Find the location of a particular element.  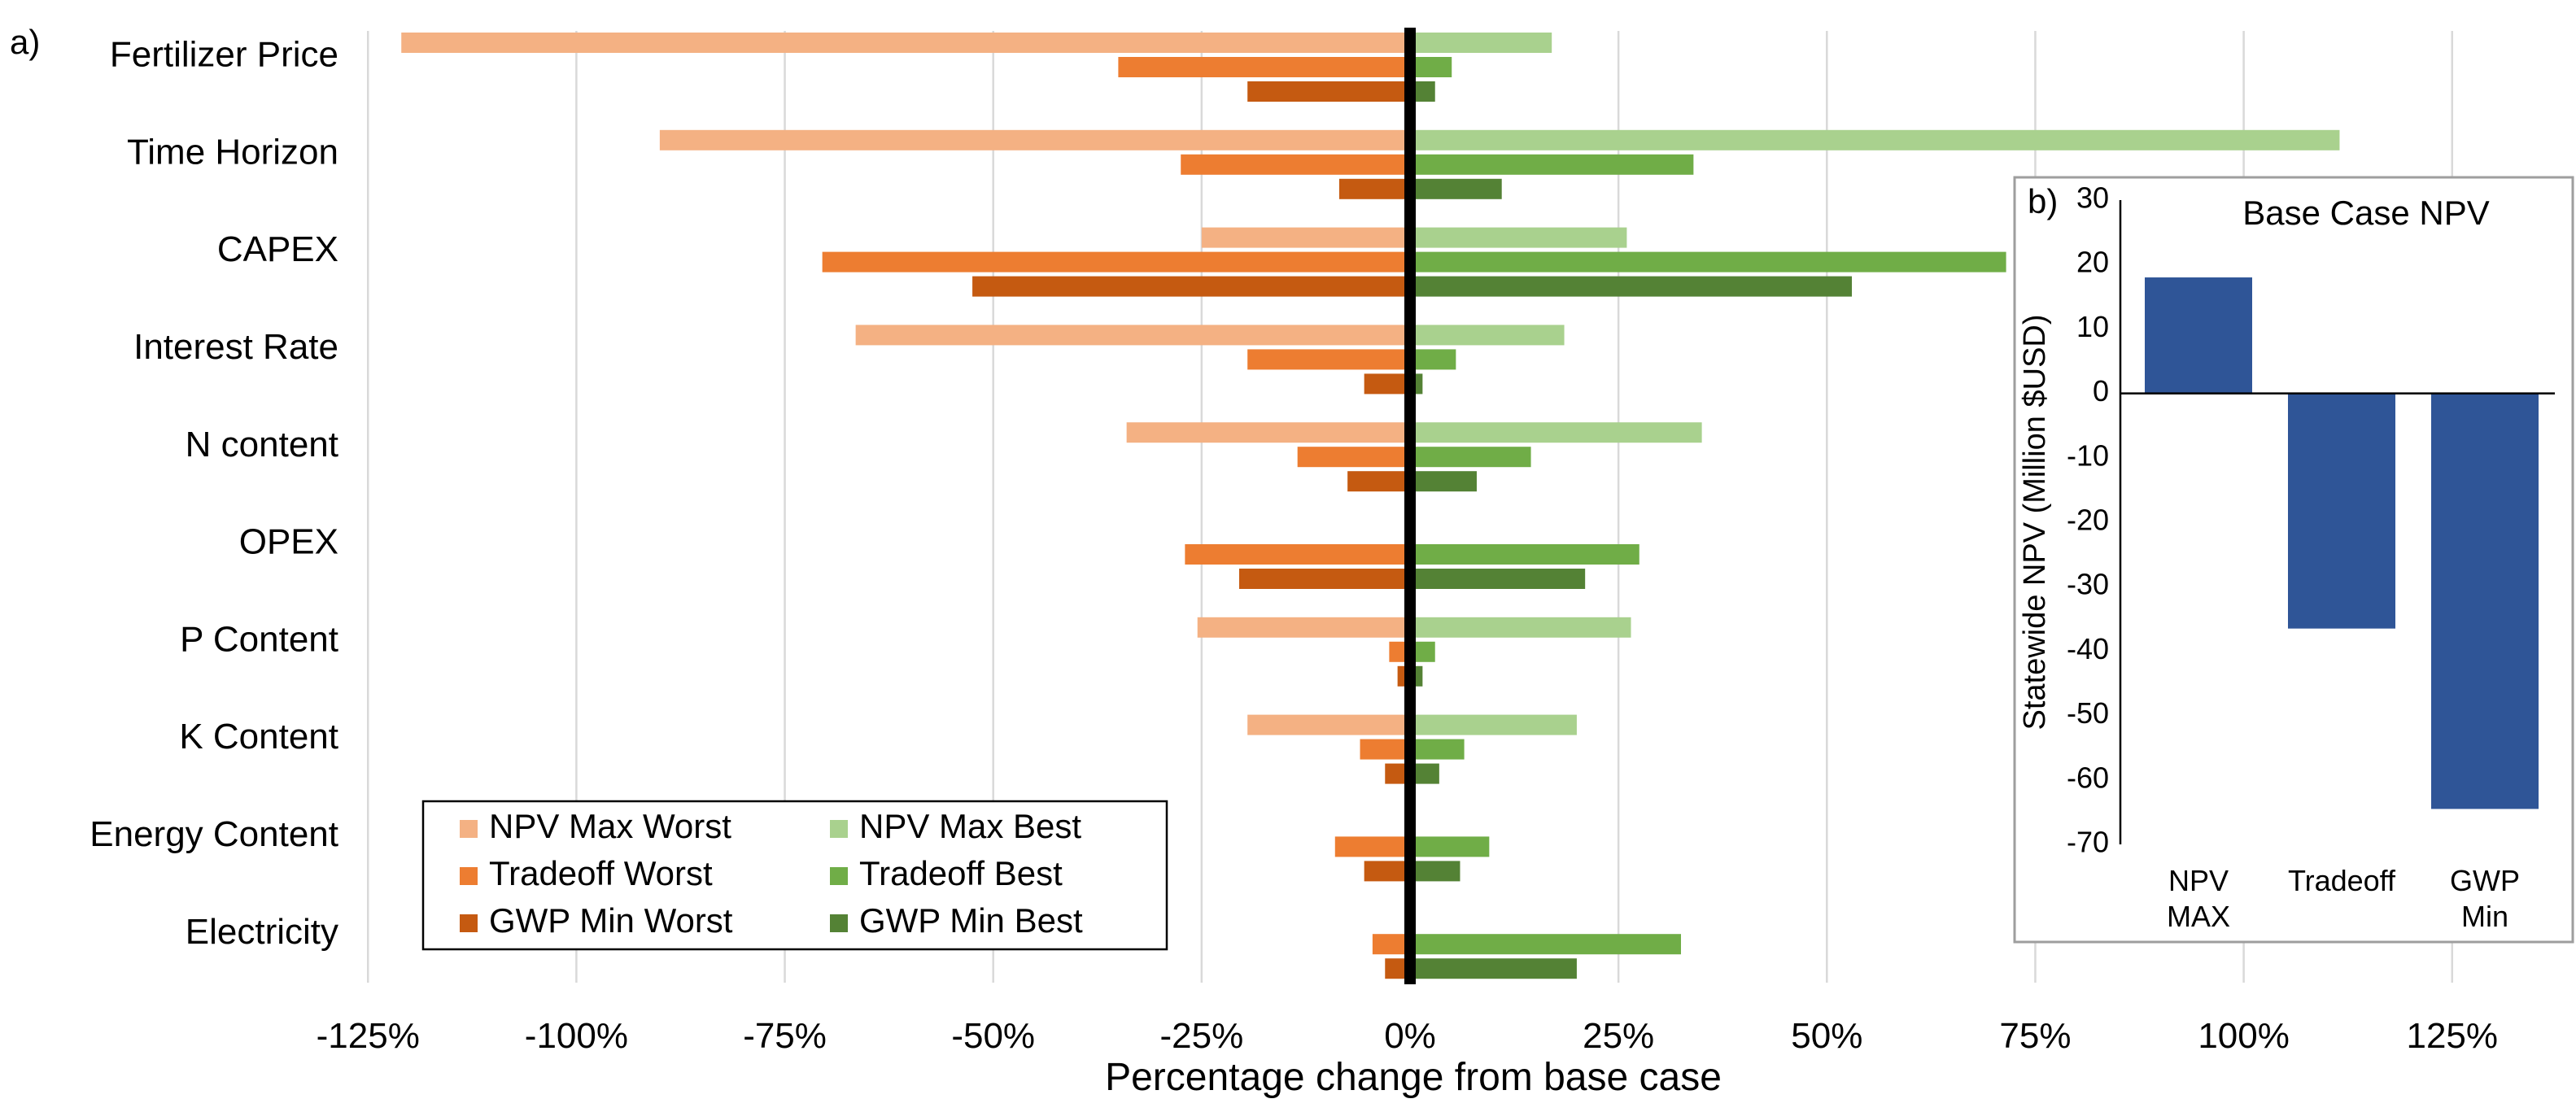

inset-y-tick-label: 30 is located at coordinates (2092, 198).